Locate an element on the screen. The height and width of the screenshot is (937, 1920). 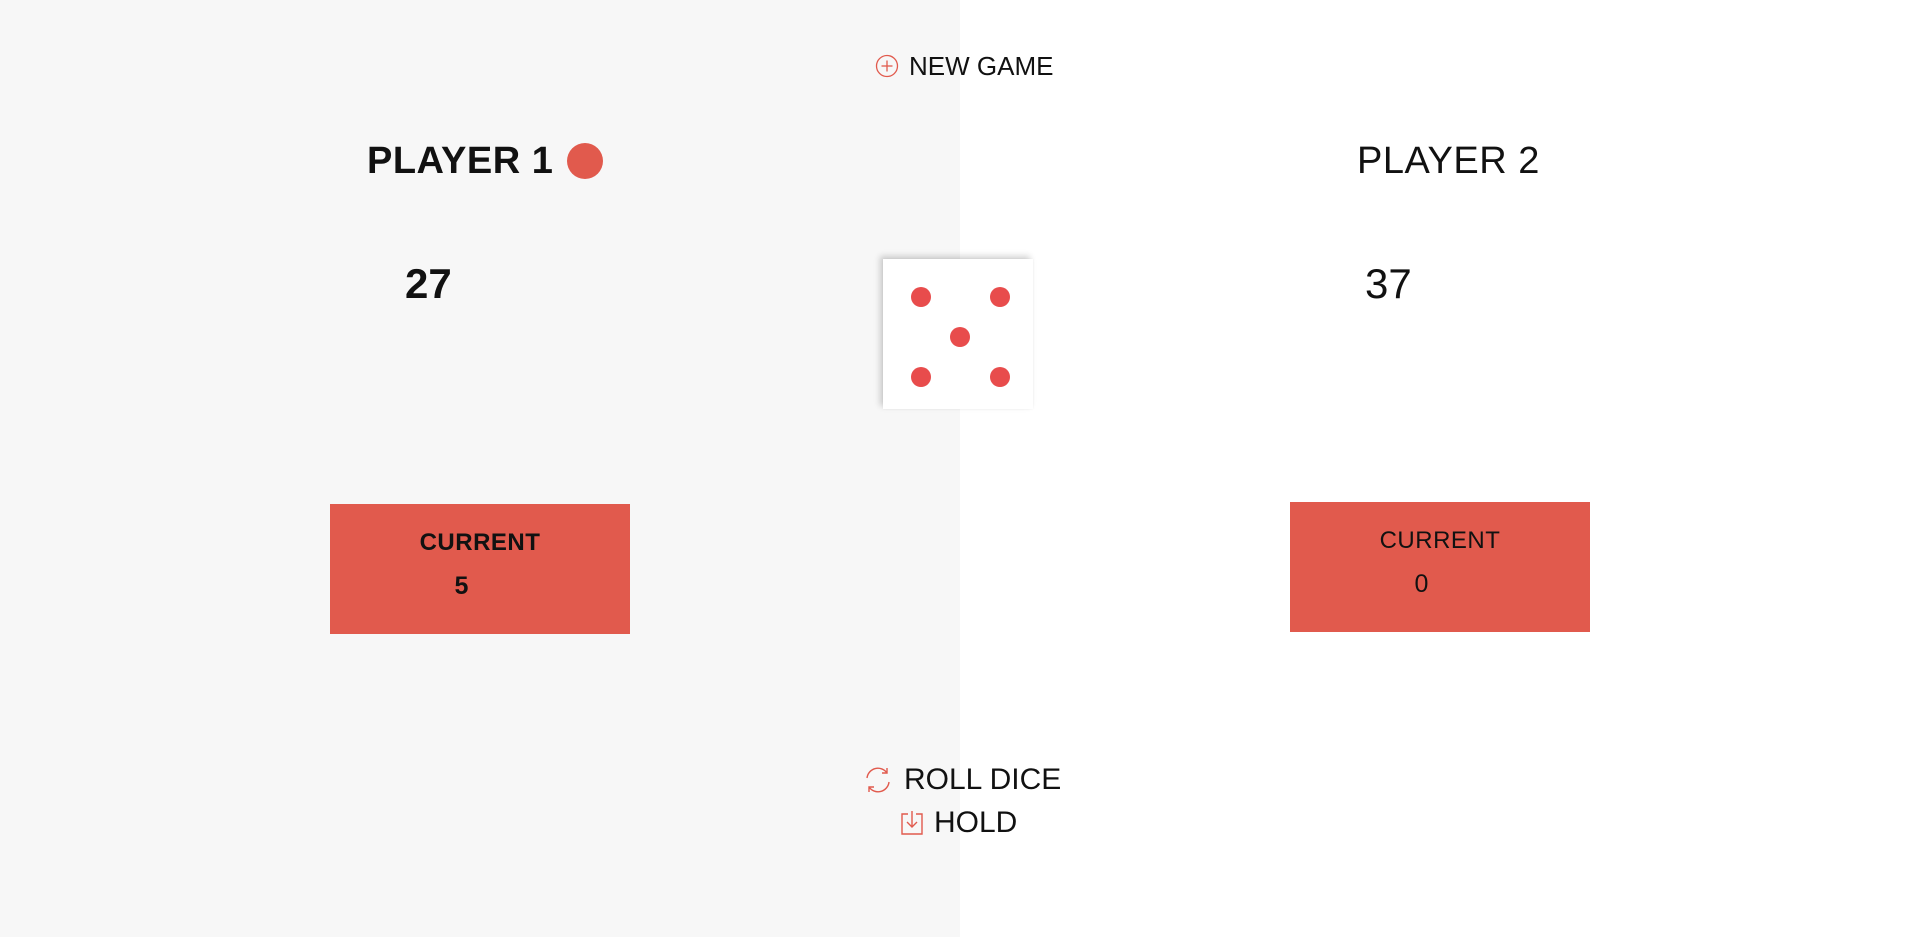
roll-dice-label: ROLL DICE is located at coordinates (983, 779).